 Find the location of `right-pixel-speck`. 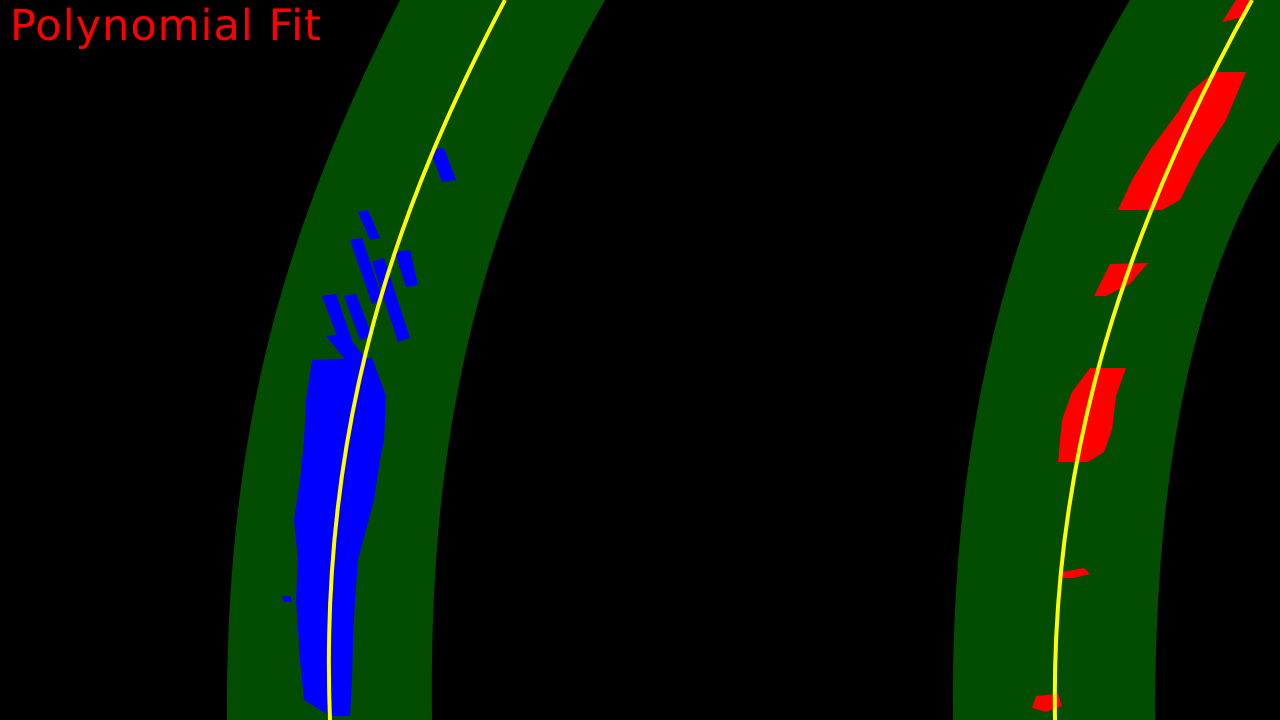

right-pixel-speck is located at coordinates (1074, 573).